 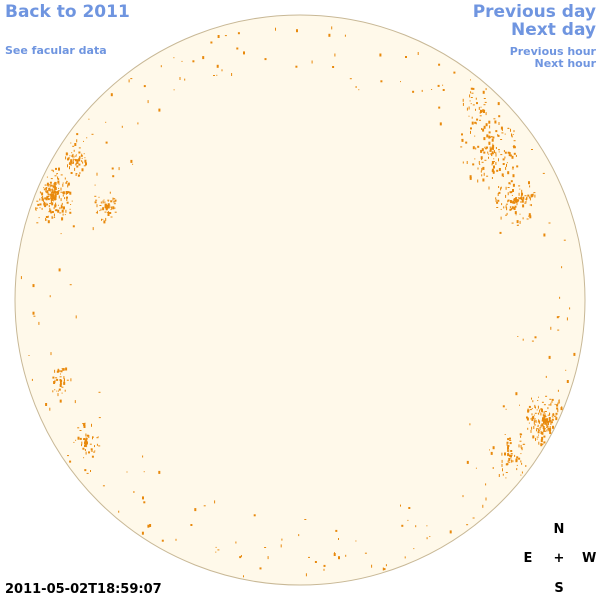 I want to click on previous-hour-link: Previous hour, so click(x=552, y=51).